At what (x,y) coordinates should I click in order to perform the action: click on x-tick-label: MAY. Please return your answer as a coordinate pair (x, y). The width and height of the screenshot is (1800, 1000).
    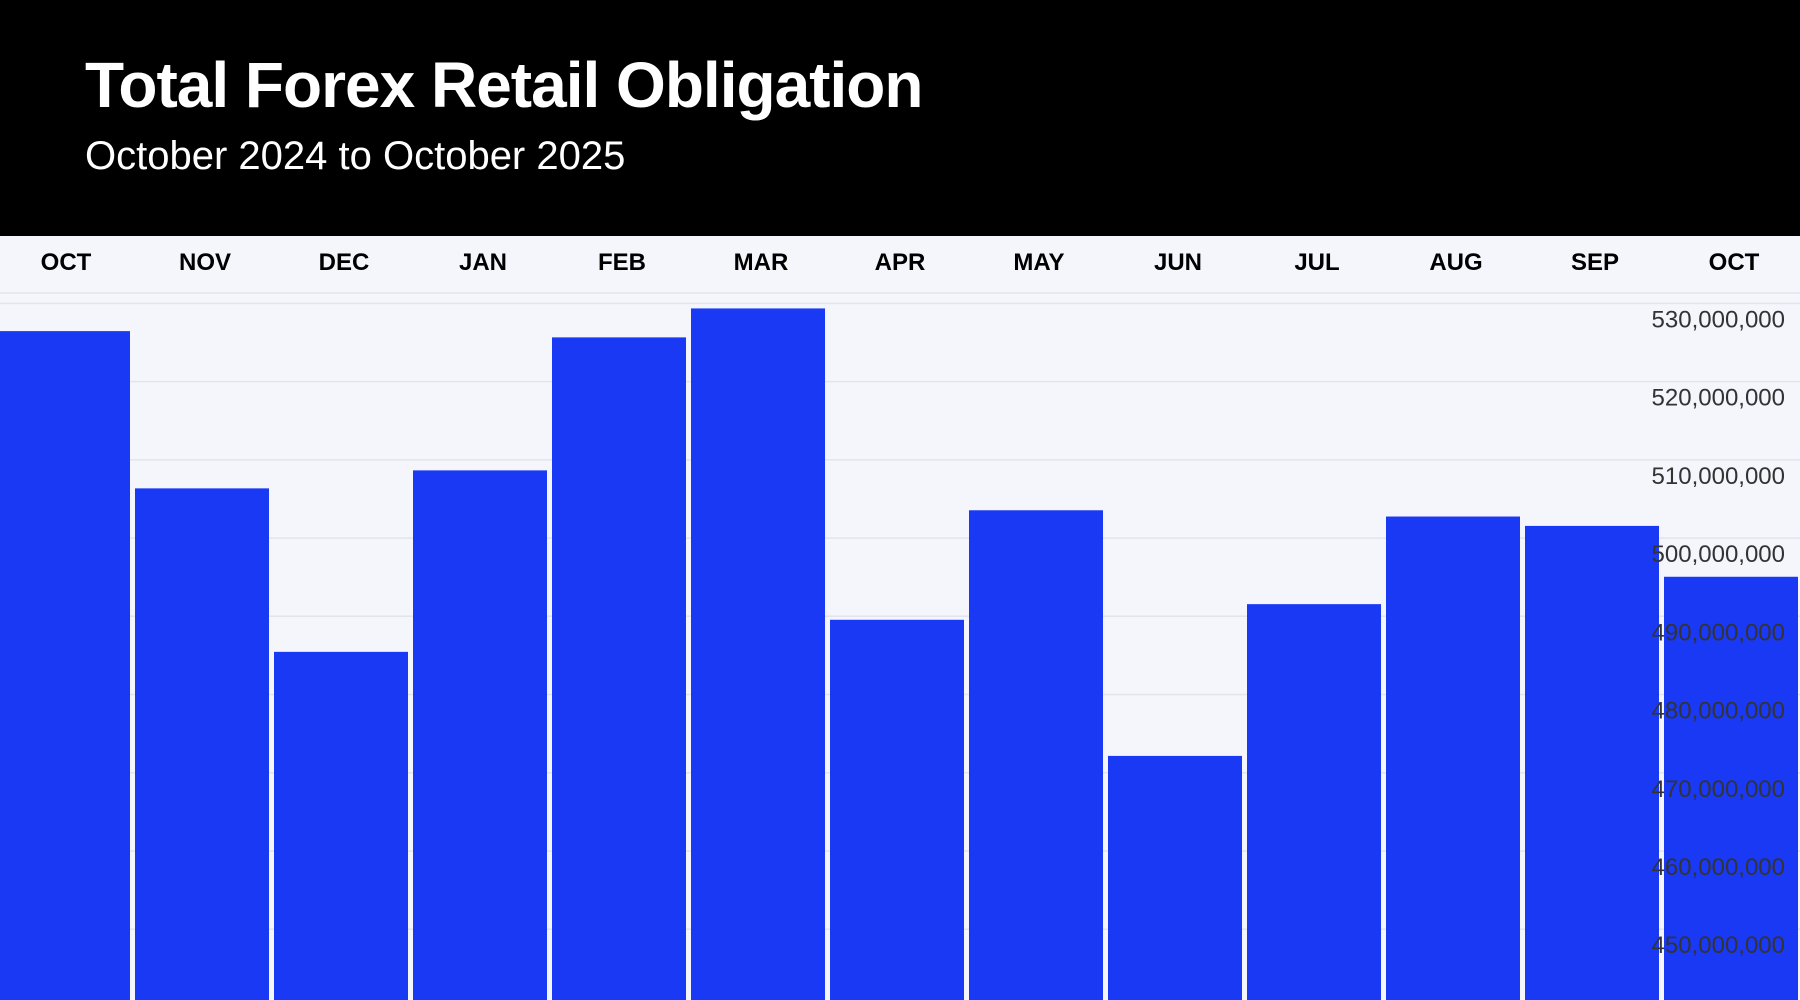
    Looking at the image, I should click on (1038, 262).